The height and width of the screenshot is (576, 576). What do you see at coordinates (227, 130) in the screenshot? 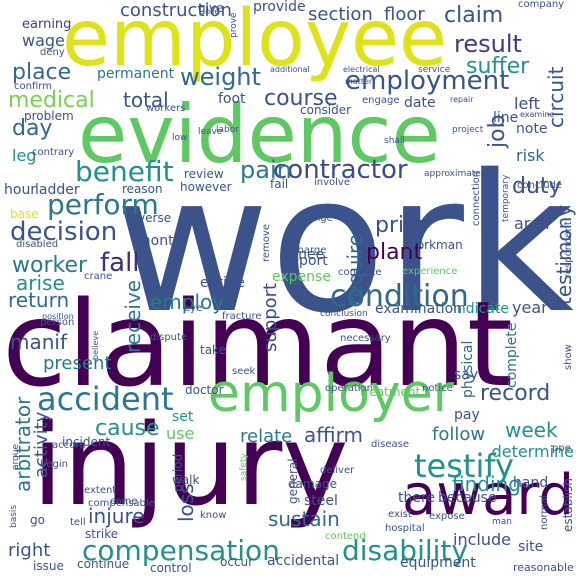
I see `word-labor: labor` at bounding box center [227, 130].